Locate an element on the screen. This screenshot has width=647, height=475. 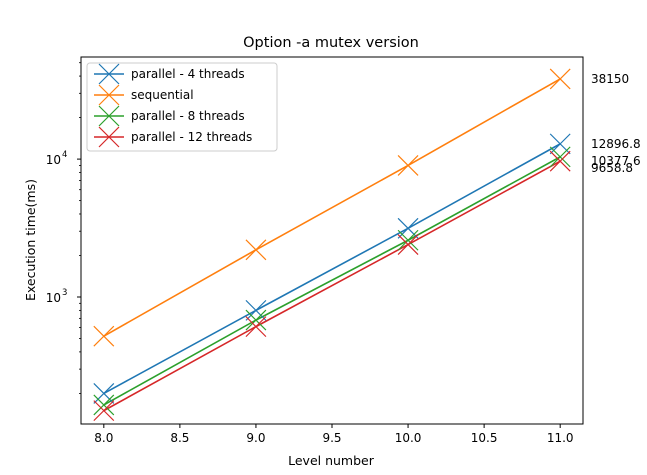
legend-label: parallel - 8 threads is located at coordinates (188, 116).